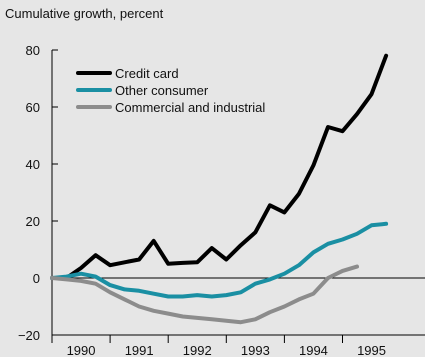  Describe the element at coordinates (255, 350) in the screenshot. I see `x-tick-label: 1993` at that location.